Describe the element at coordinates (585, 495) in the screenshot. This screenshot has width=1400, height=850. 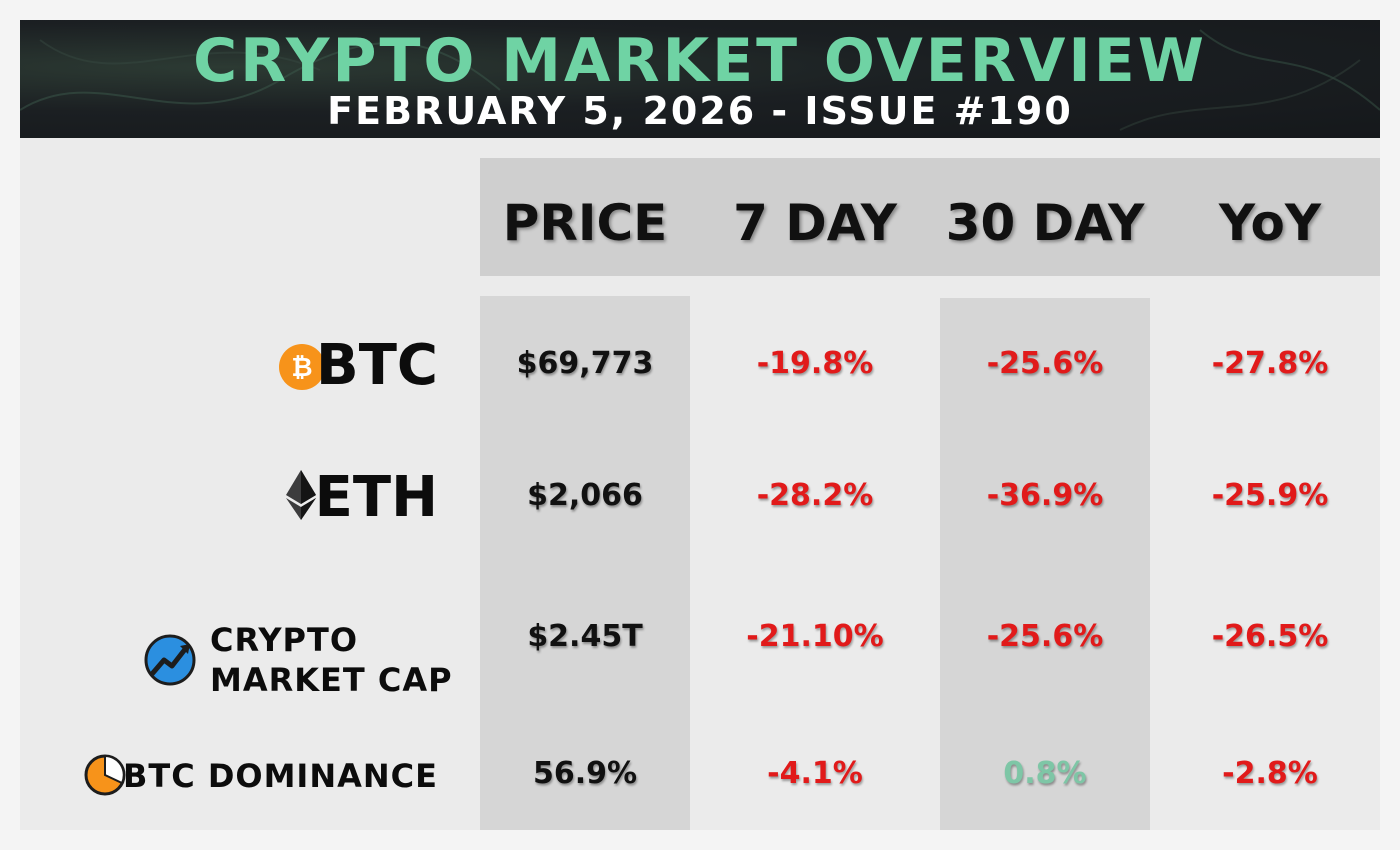
I see `eth-price: $2,066` at that location.